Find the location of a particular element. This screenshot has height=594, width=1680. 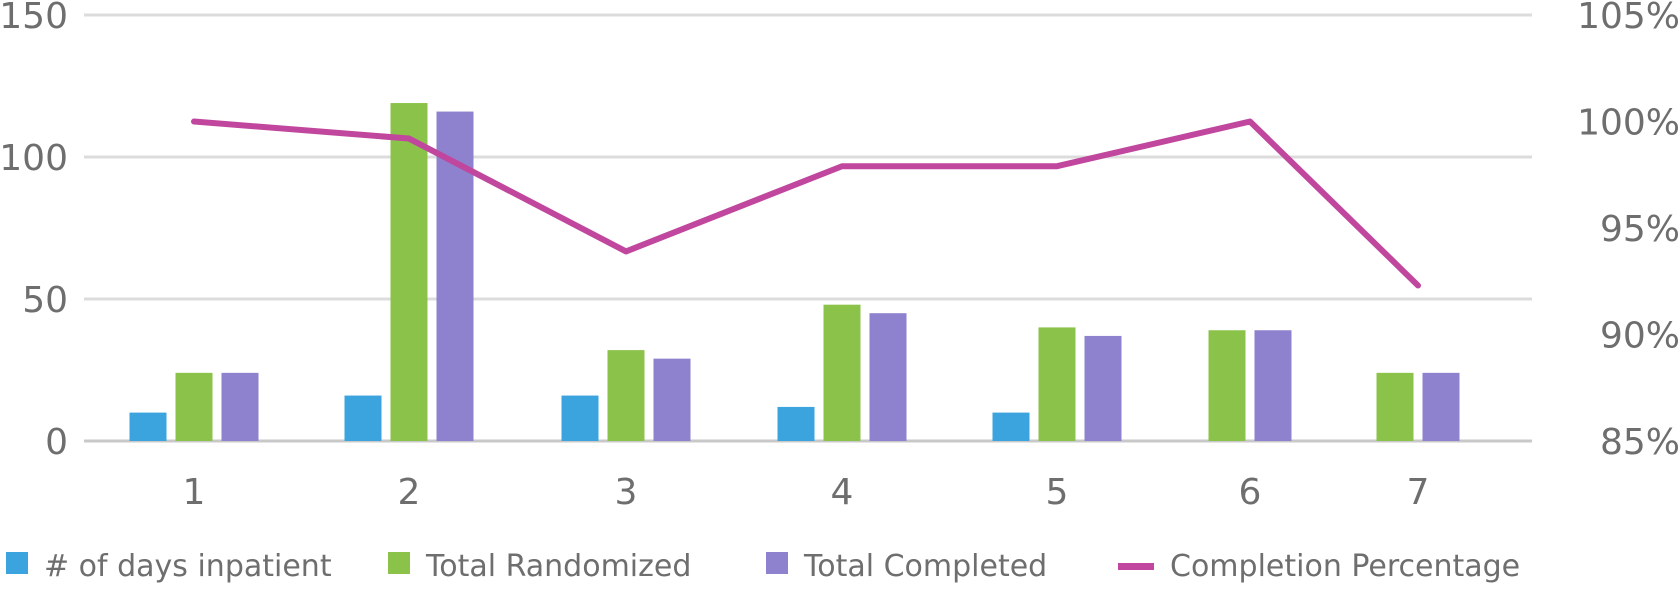

legend-item: # of days inpatient is located at coordinates (169, 566).